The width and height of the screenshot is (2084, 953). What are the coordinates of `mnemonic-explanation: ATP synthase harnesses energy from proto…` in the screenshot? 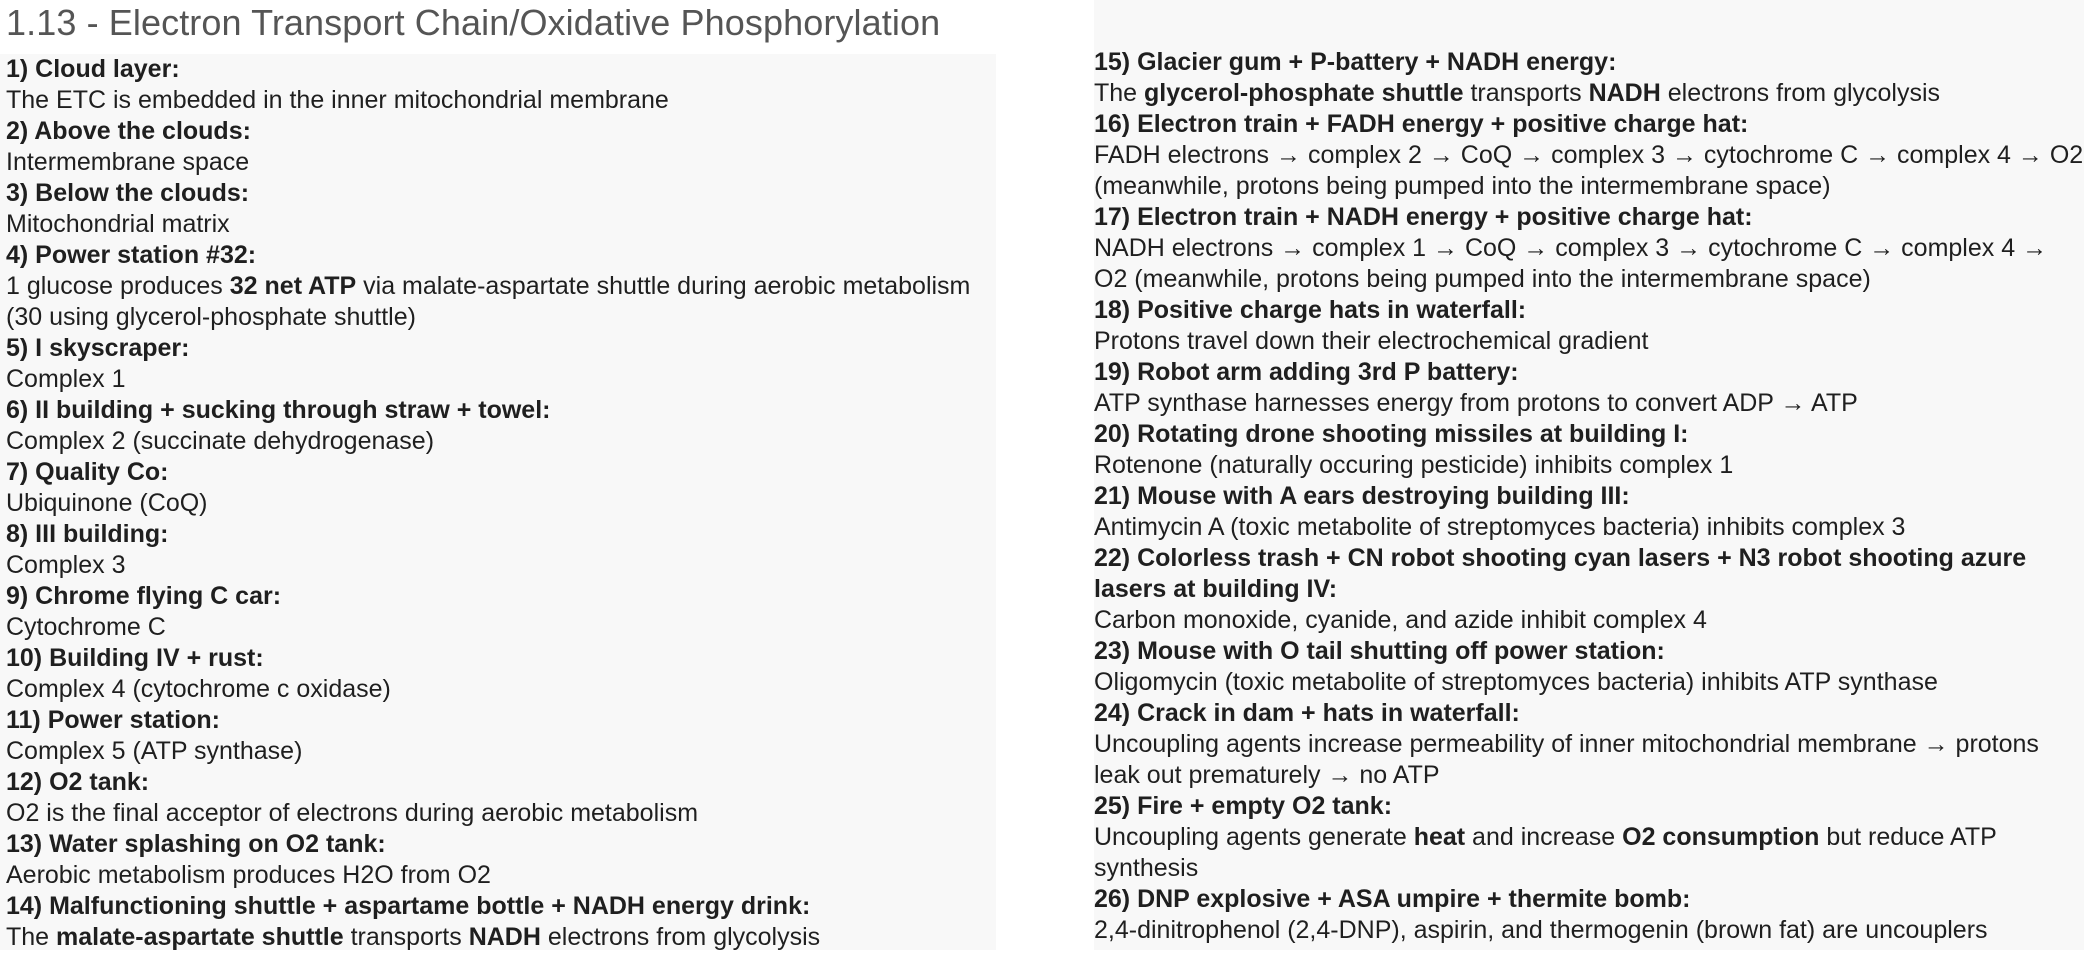 It's located at (1589, 403).